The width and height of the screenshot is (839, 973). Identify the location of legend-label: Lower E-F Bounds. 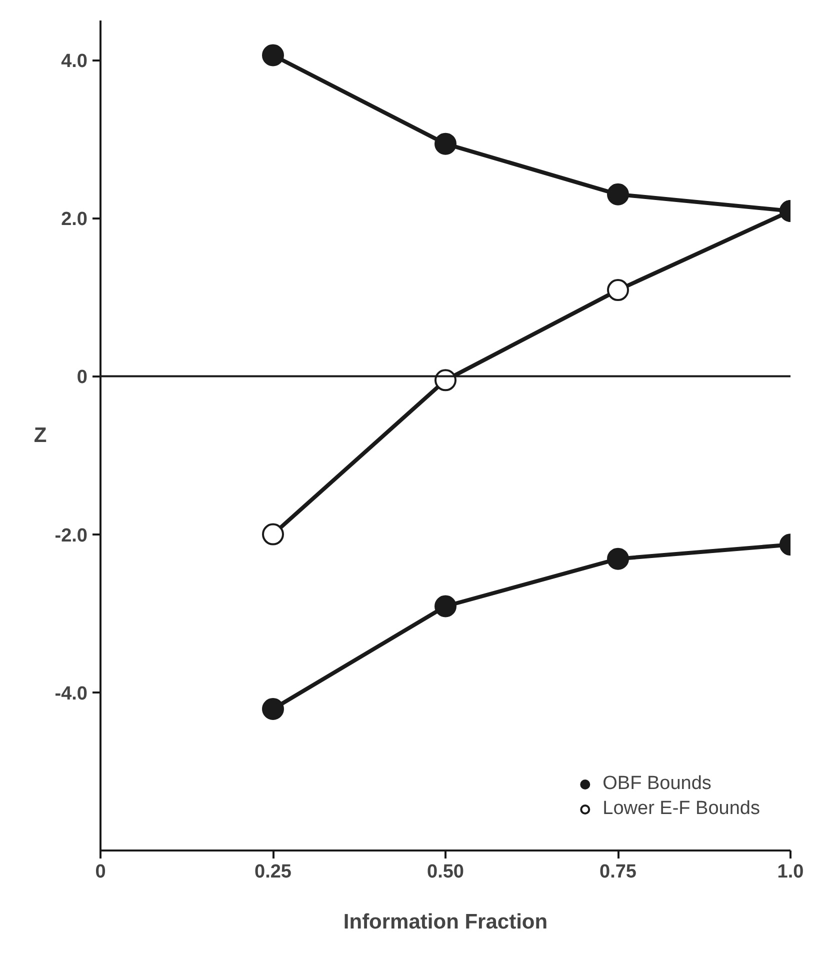
(681, 809).